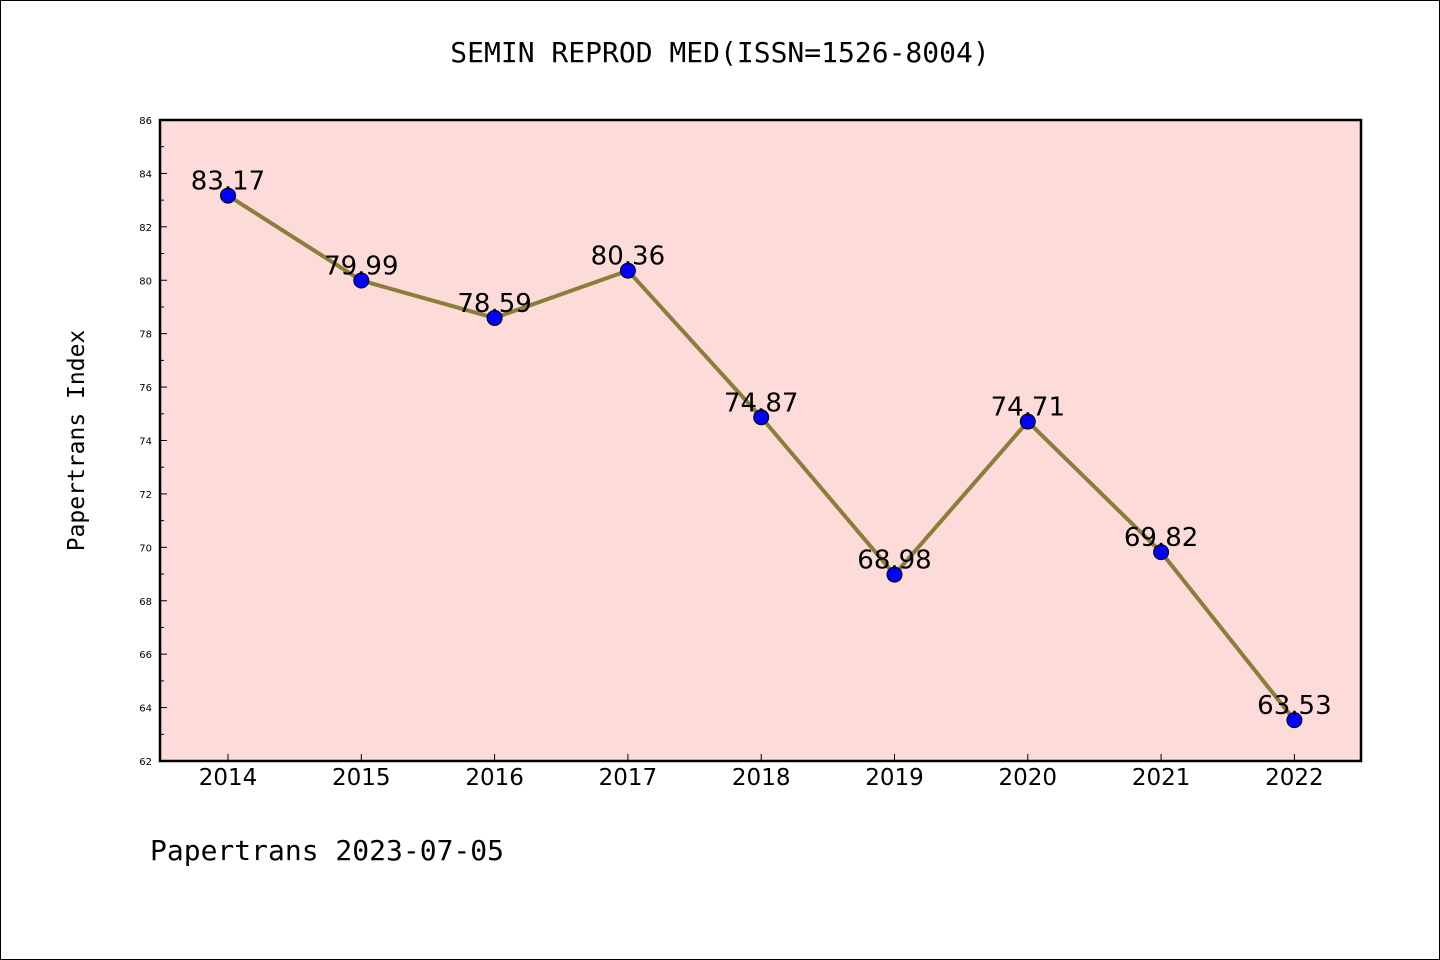  Describe the element at coordinates (228, 778) in the screenshot. I see `x-tick-label: 2014` at that location.